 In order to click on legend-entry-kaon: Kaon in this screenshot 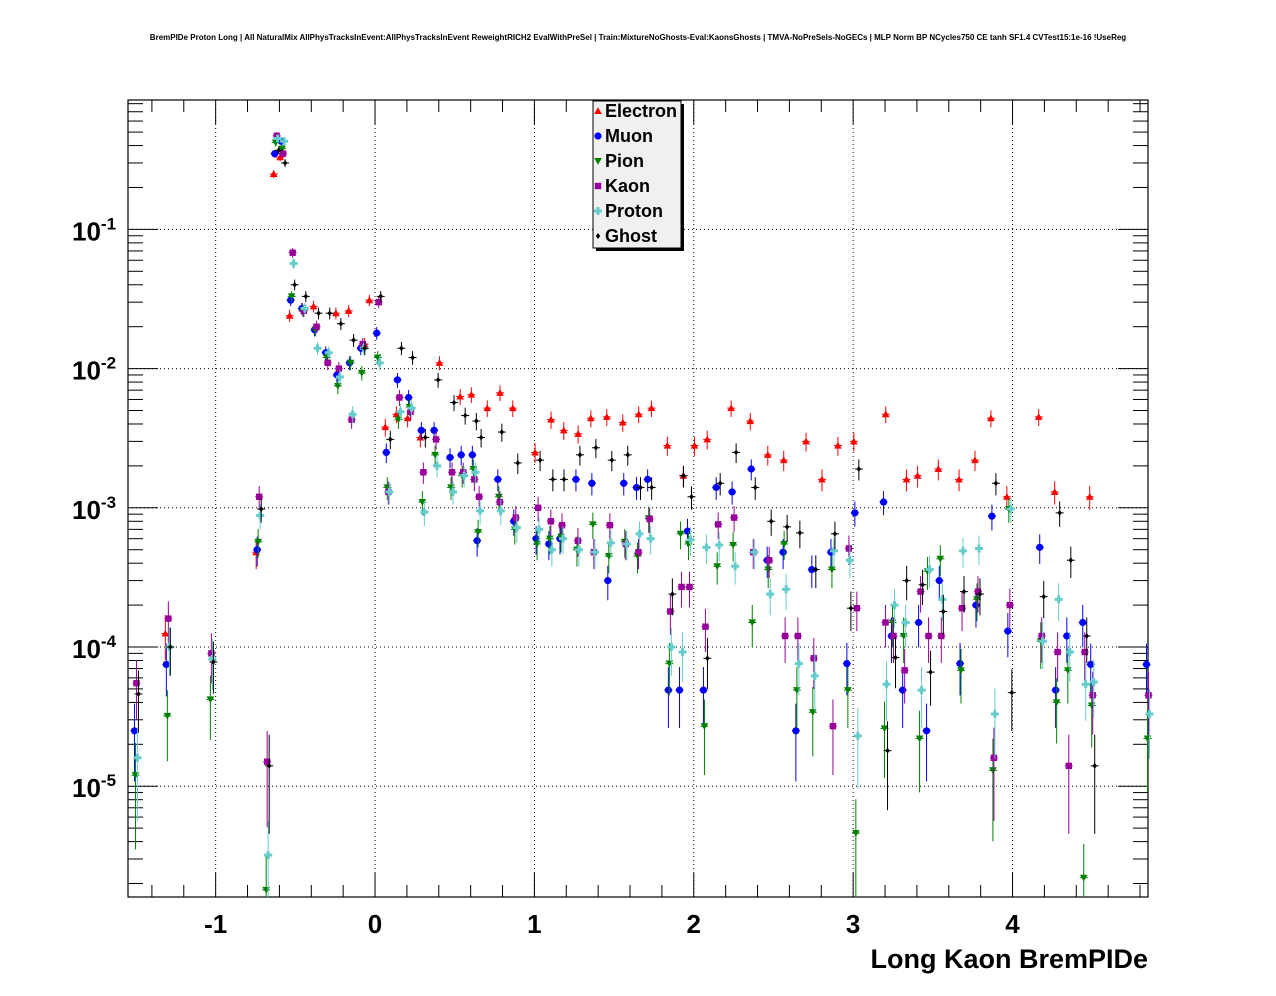, I will do `click(622, 186)`.